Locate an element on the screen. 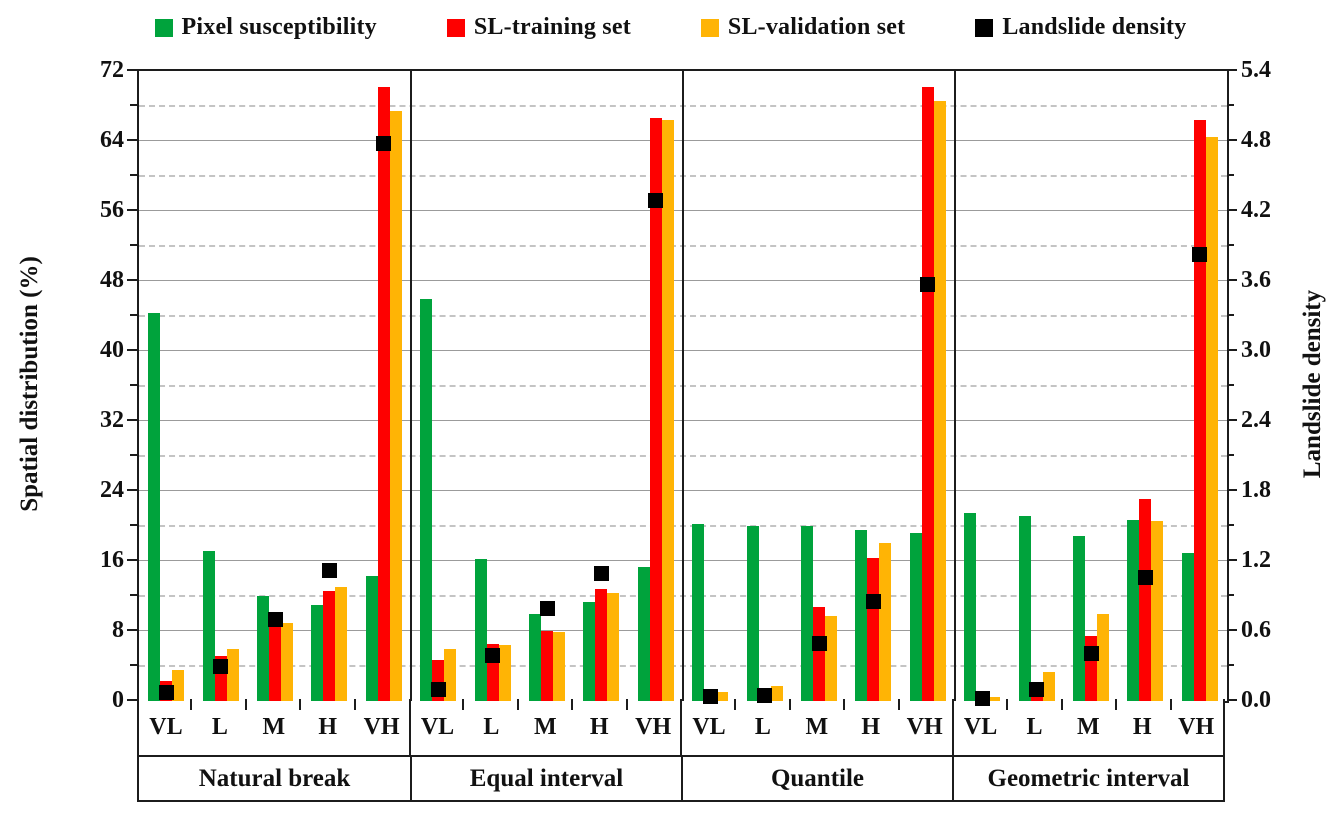 This screenshot has height=820, width=1341. category-label-l: L is located at coordinates (1034, 726).